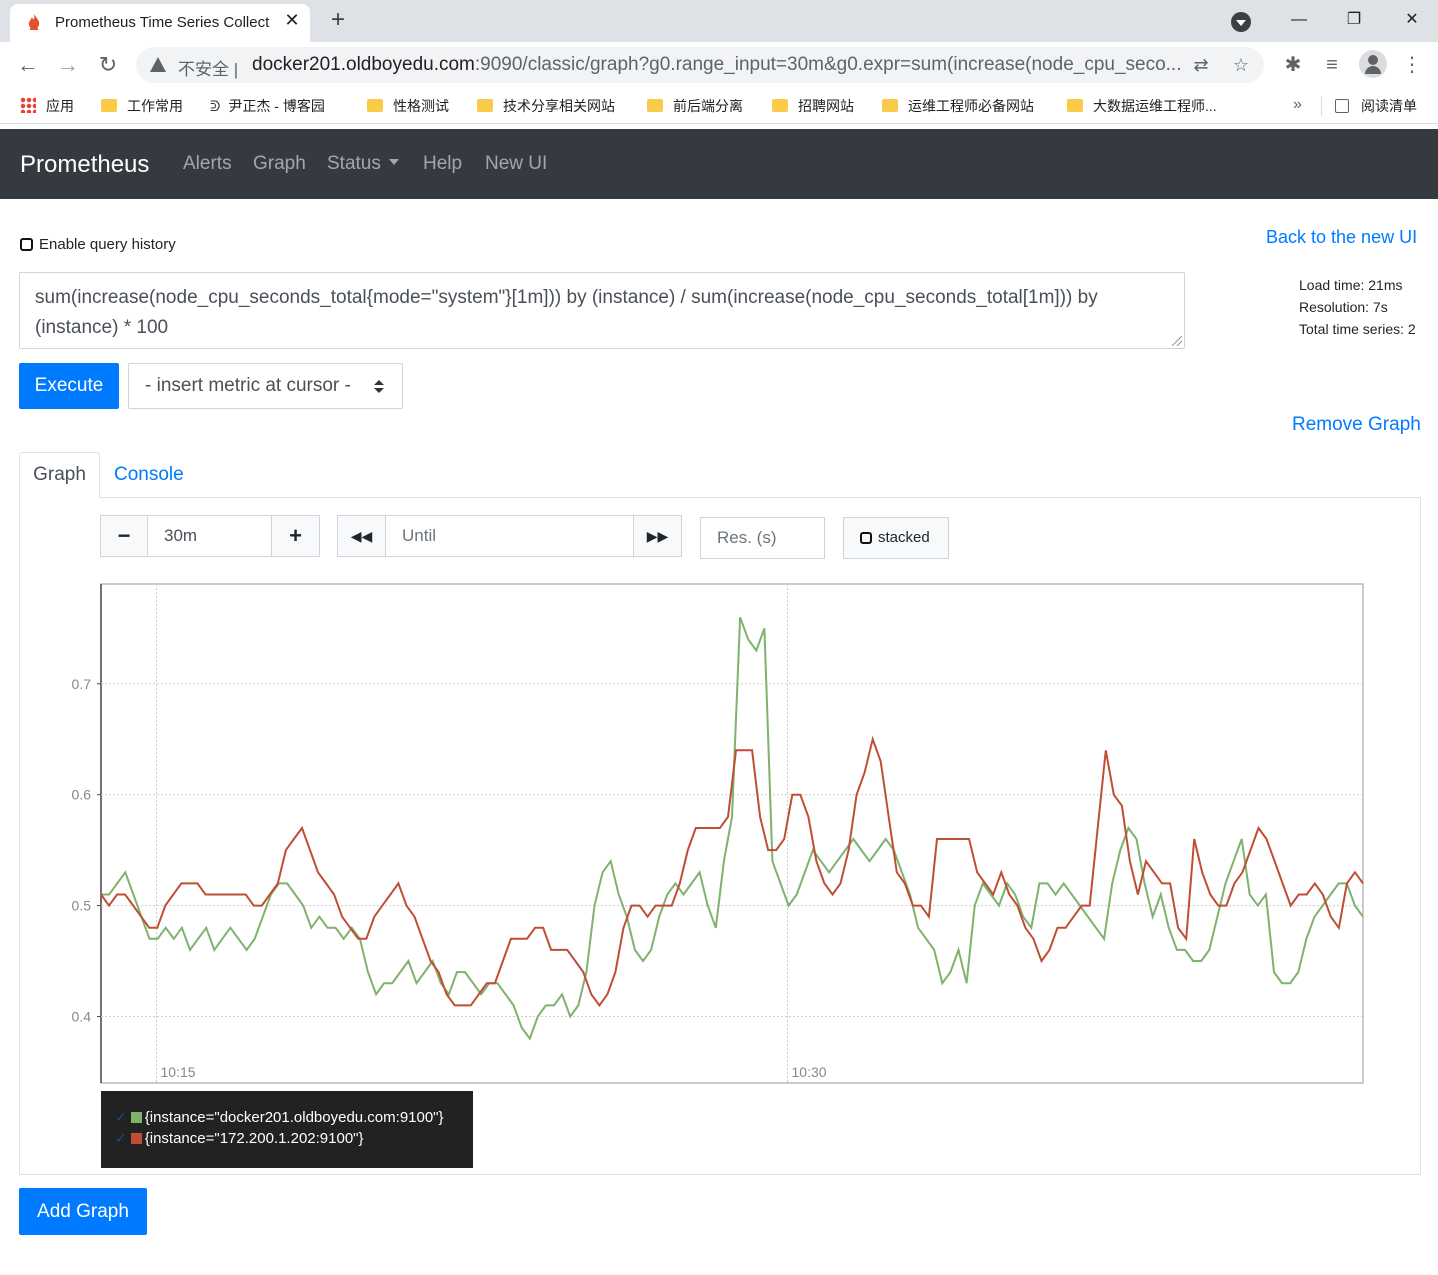  What do you see at coordinates (98, 244) in the screenshot?
I see `enable-query-history: Enable query history` at bounding box center [98, 244].